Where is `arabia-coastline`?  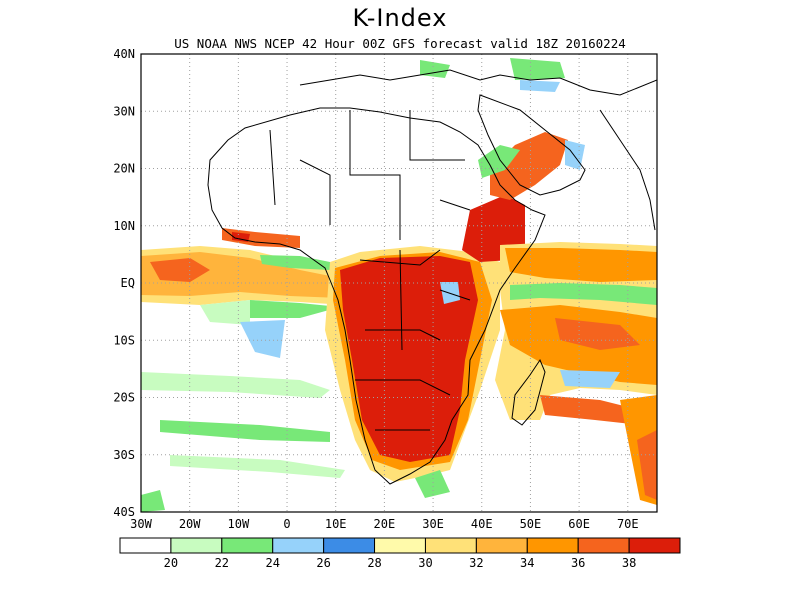
arabia-coastline is located at coordinates (531, 145).